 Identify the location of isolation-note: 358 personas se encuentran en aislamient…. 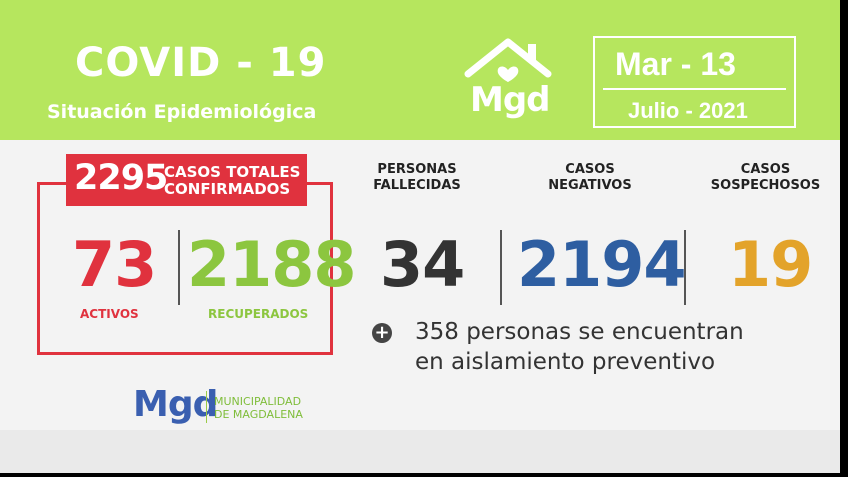
(579, 347).